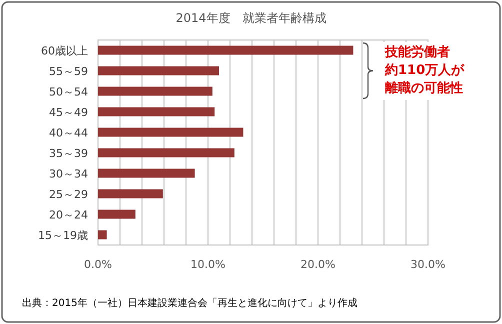 The width and height of the screenshot is (502, 324). What do you see at coordinates (423, 88) in the screenshot?
I see `annotation: 離職の可能性` at bounding box center [423, 88].